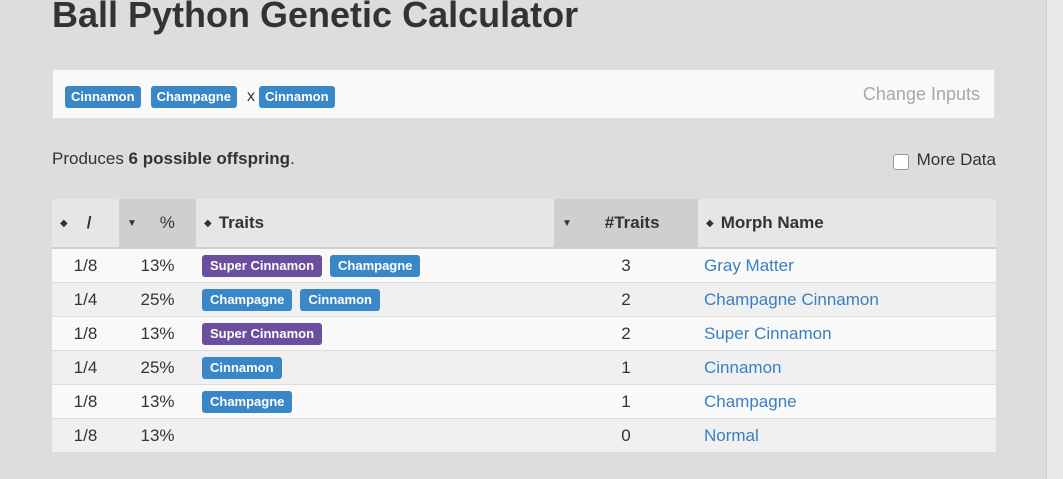  What do you see at coordinates (1054, 239) in the screenshot?
I see `page-scroll-edge` at bounding box center [1054, 239].